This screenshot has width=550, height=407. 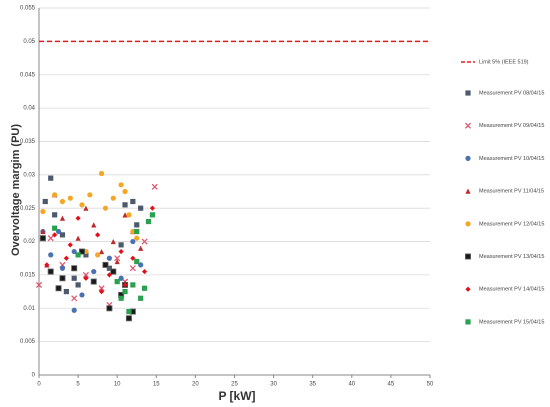 I want to click on legend-label: Measurement PV 11/04/15, so click(x=511, y=192).